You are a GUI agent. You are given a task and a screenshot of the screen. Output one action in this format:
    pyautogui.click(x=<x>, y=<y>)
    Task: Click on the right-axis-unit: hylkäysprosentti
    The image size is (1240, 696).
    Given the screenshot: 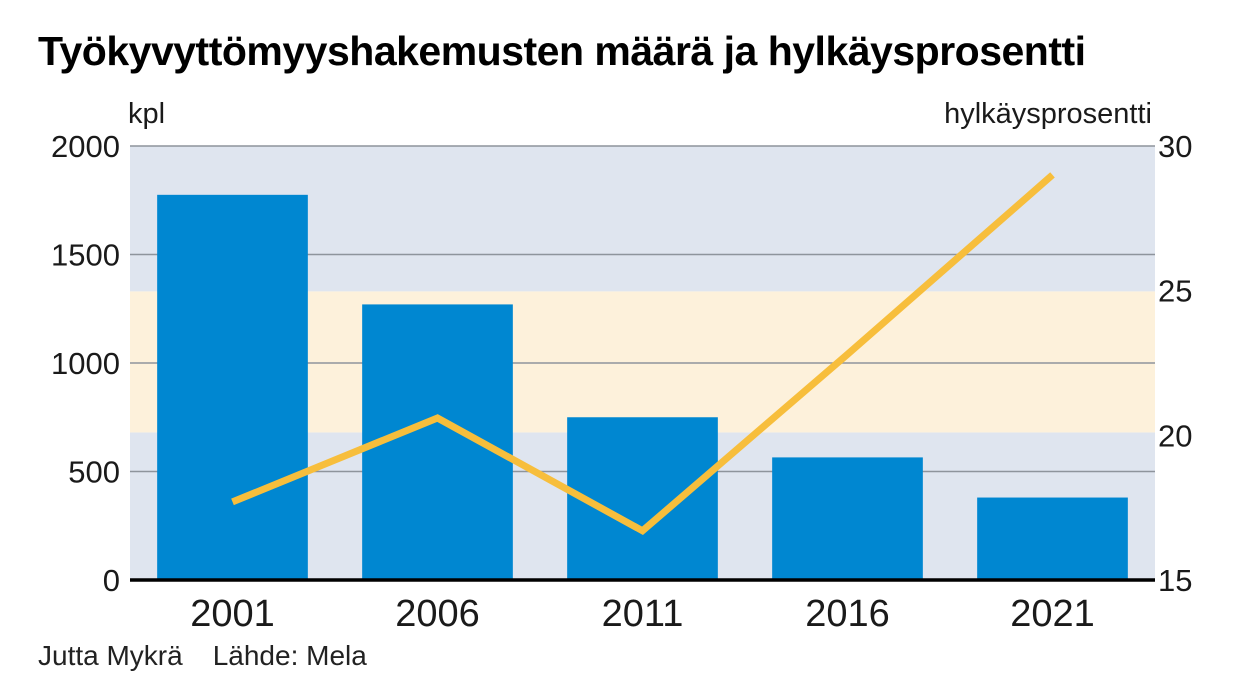 What is the action you would take?
    pyautogui.click(x=1048, y=114)
    